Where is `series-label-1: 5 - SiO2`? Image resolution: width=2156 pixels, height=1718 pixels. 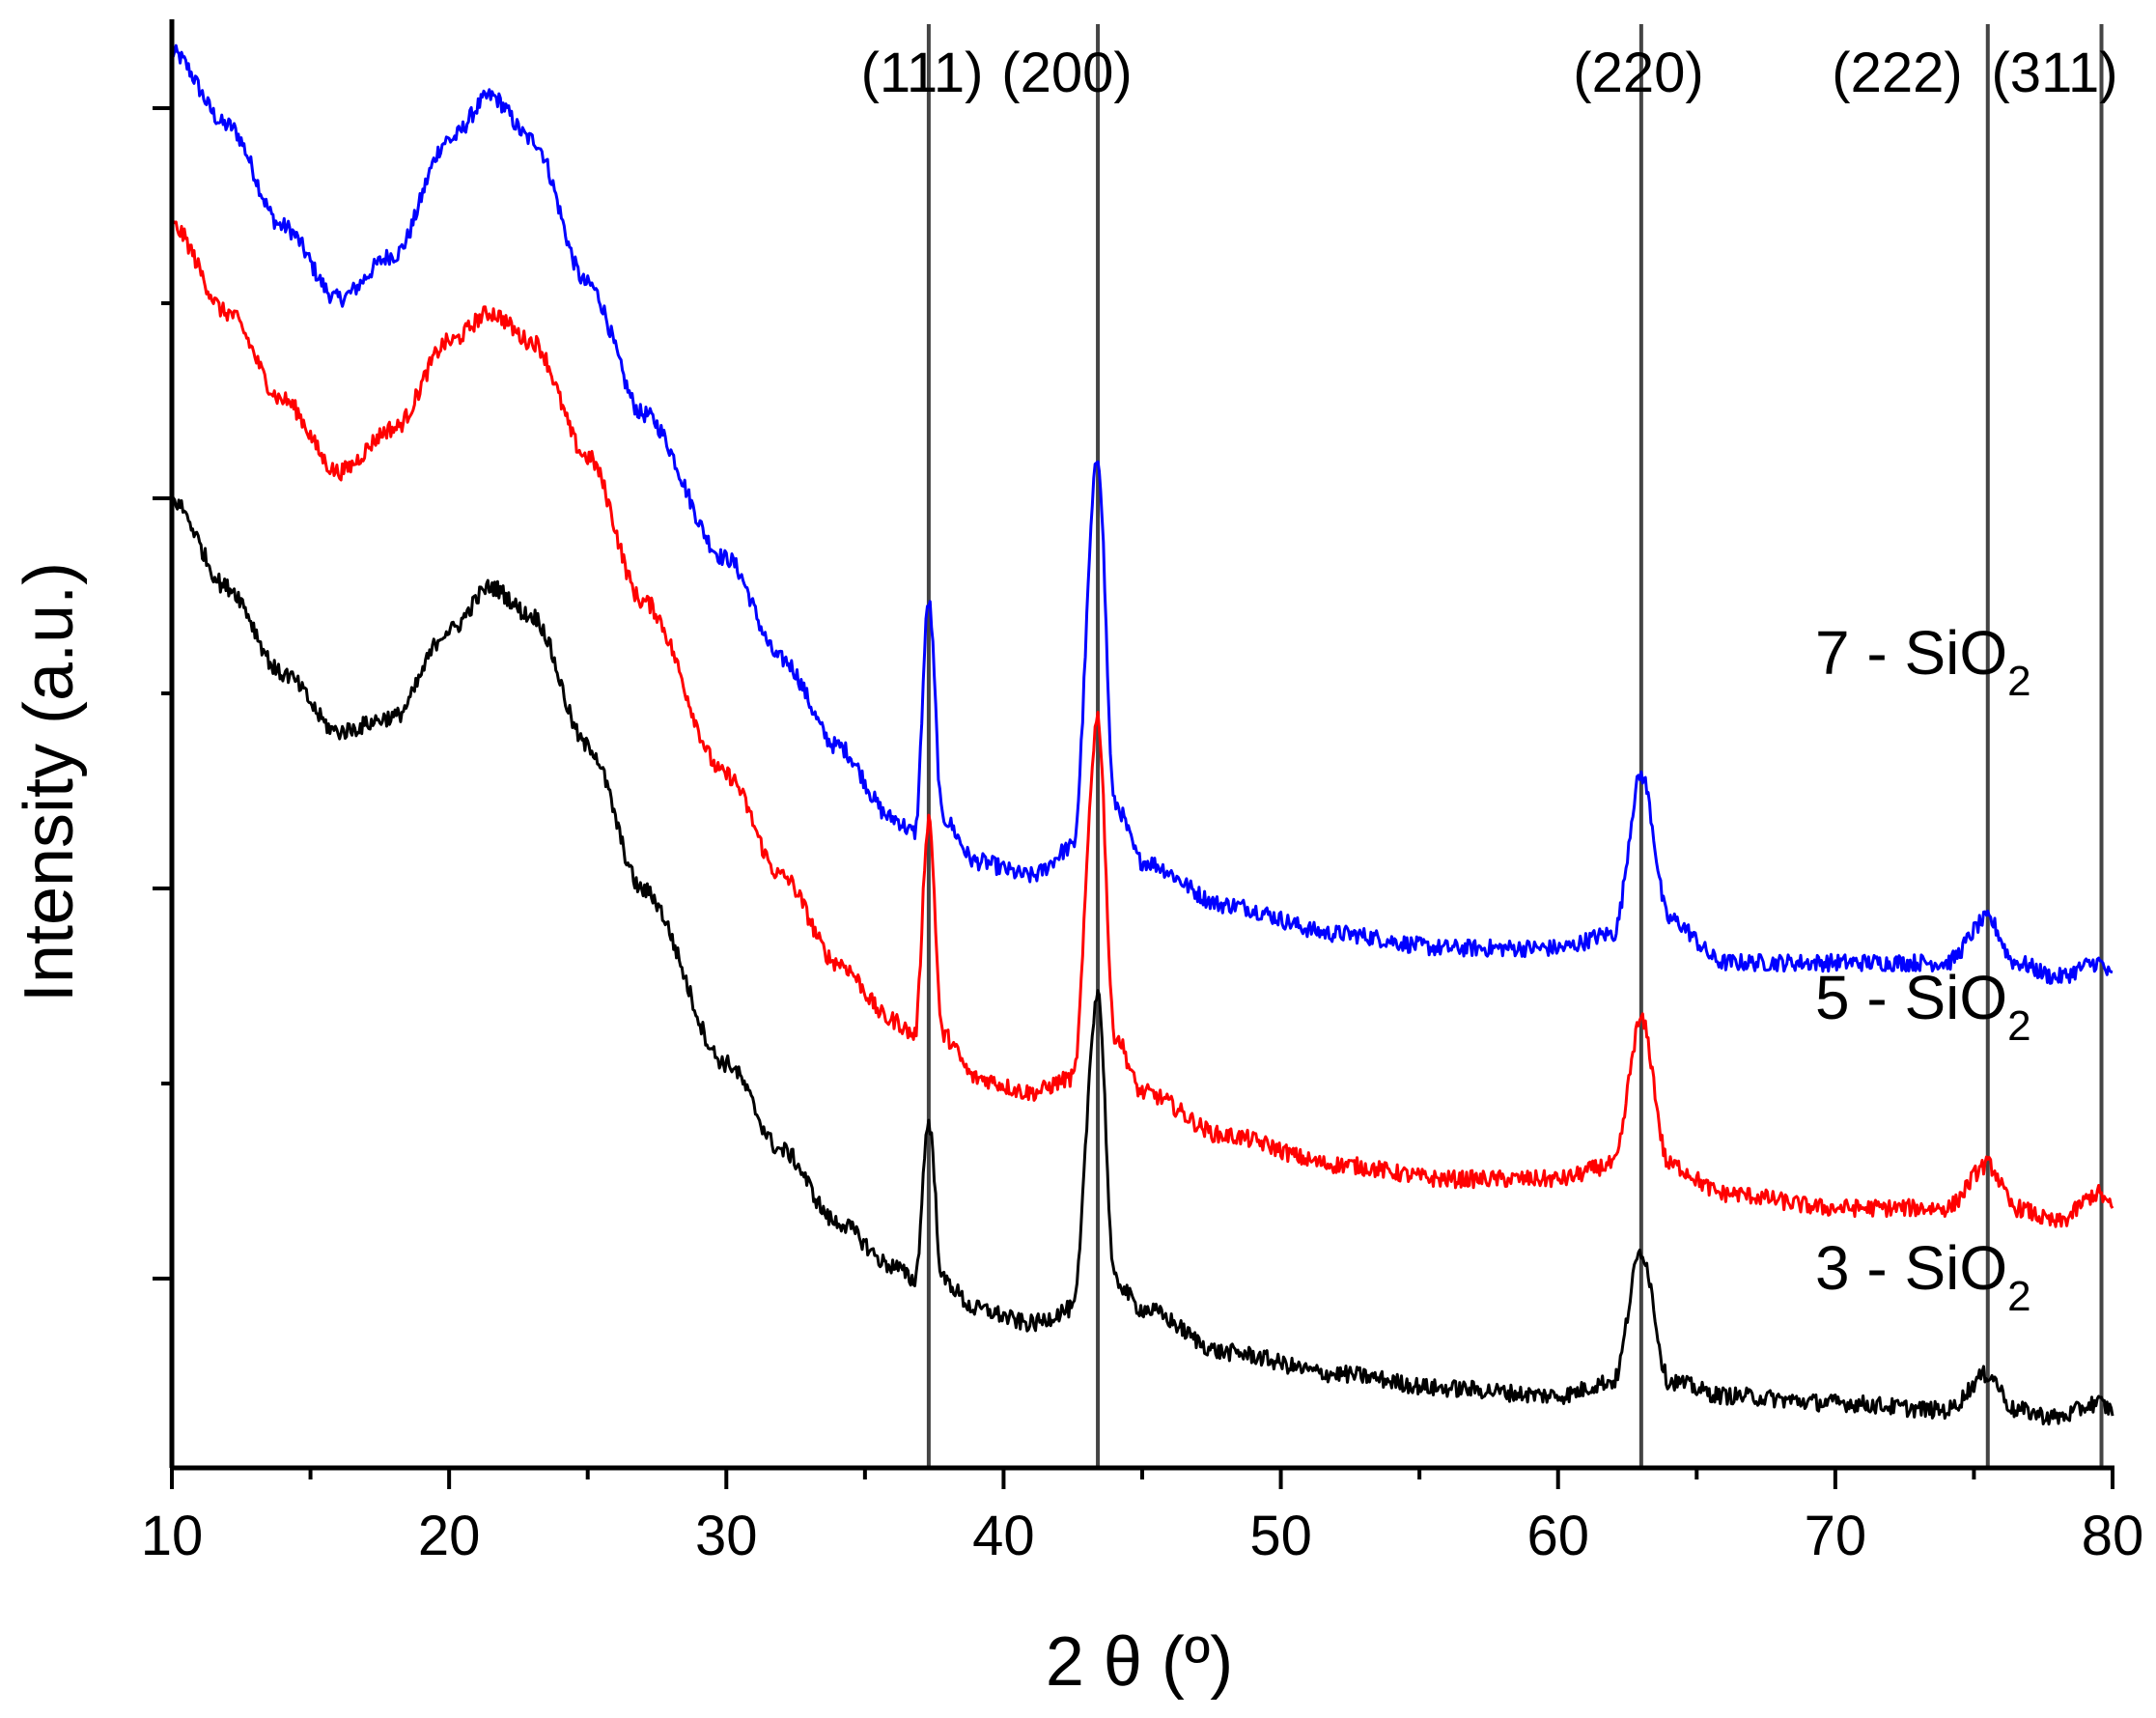
series-label-1: 5 - SiO2 is located at coordinates (1923, 1006).